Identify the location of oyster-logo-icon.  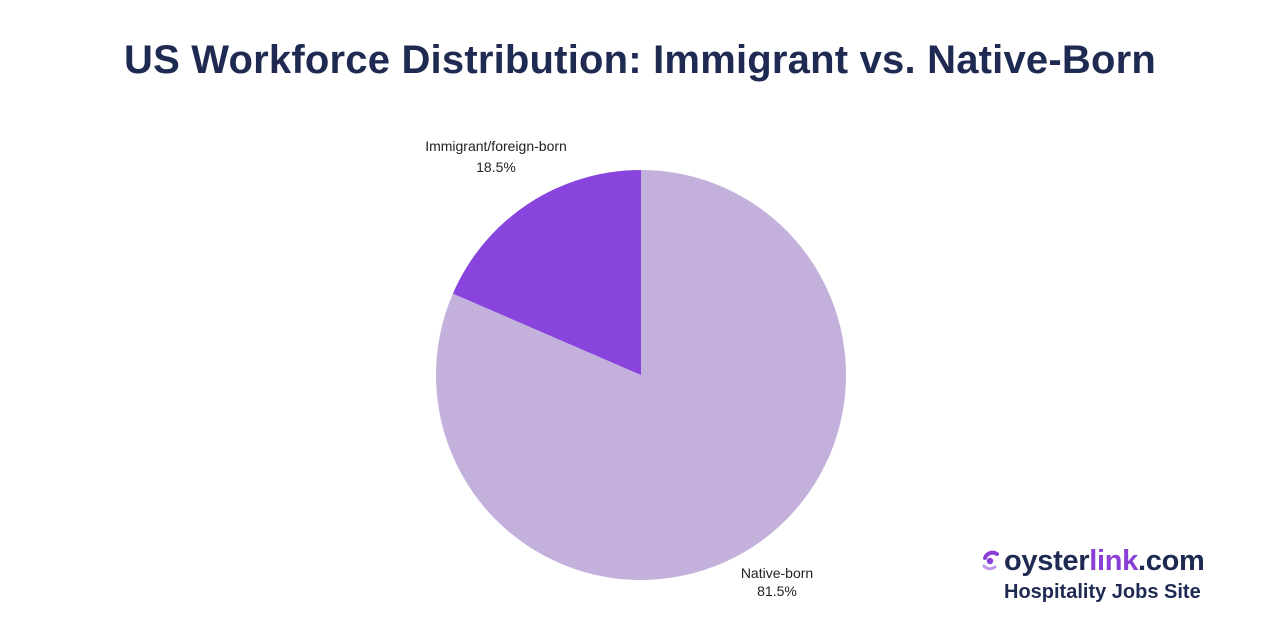
(991, 561).